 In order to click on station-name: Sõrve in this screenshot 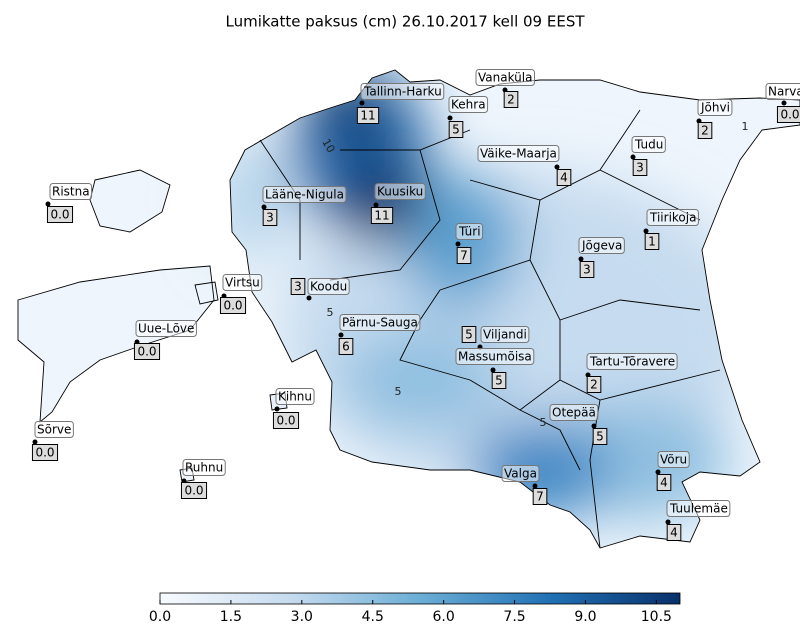, I will do `click(54, 430)`.